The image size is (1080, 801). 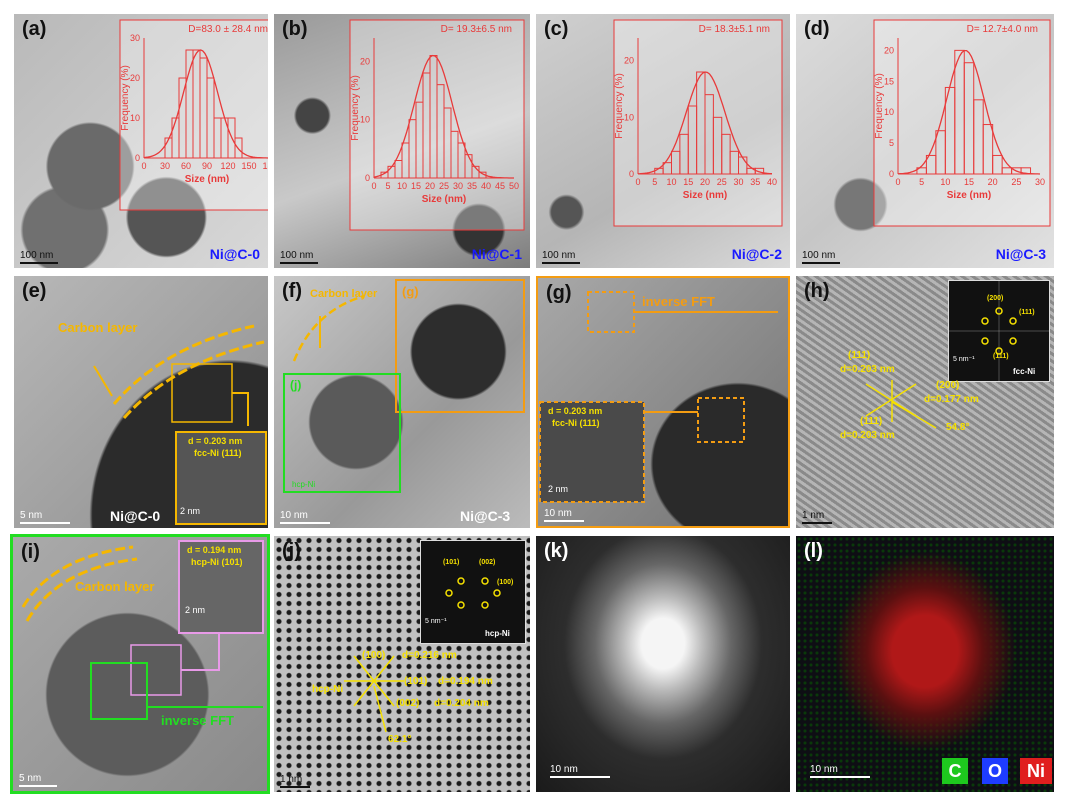 What do you see at coordinates (186, 166) in the screenshot?
I see `x-tick-label: 60` at bounding box center [186, 166].